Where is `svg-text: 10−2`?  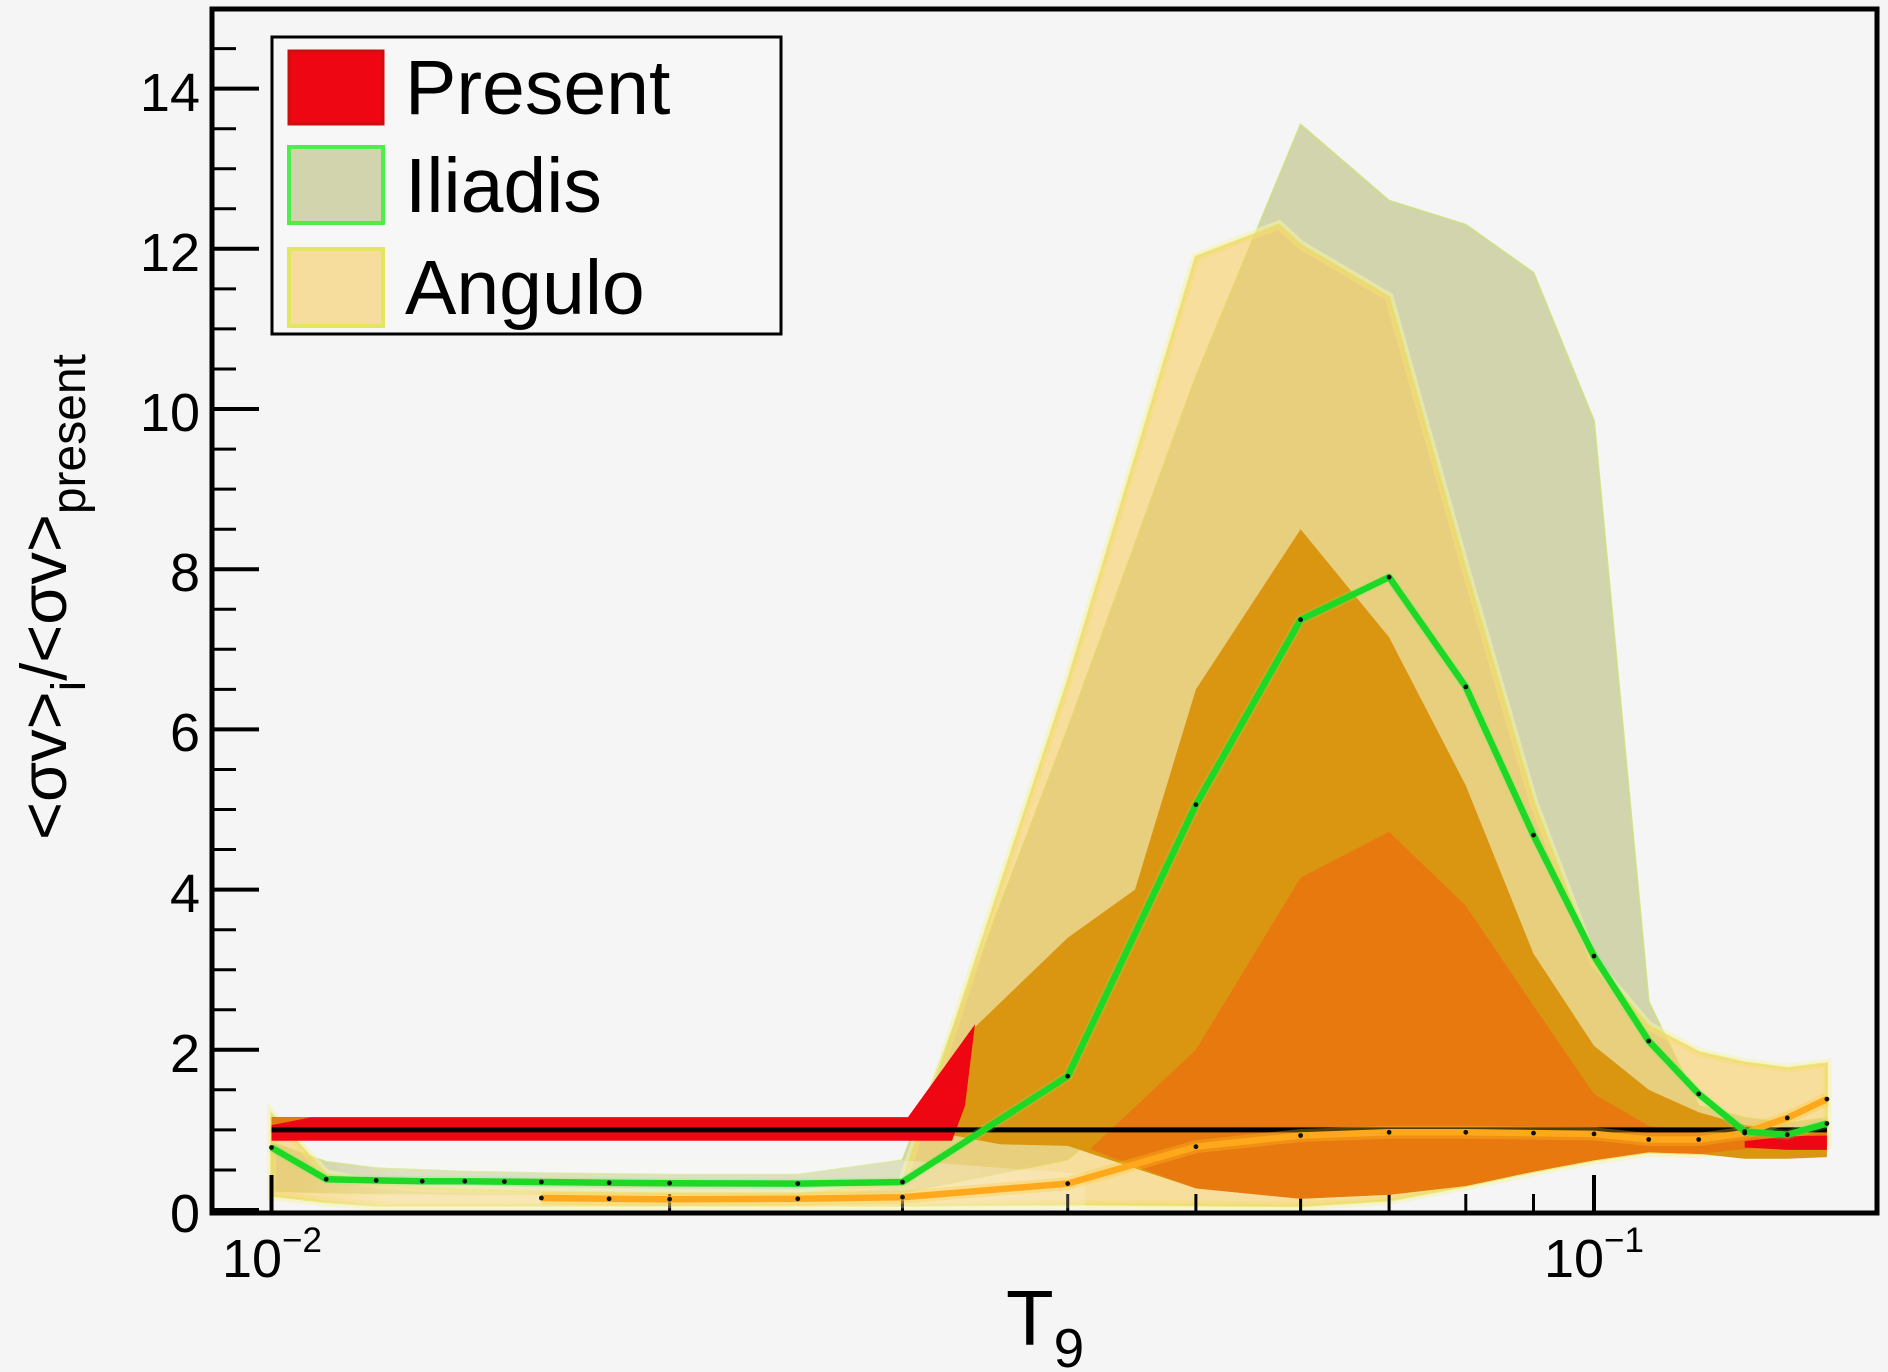 svg-text: 10−2 is located at coordinates (272, 1255).